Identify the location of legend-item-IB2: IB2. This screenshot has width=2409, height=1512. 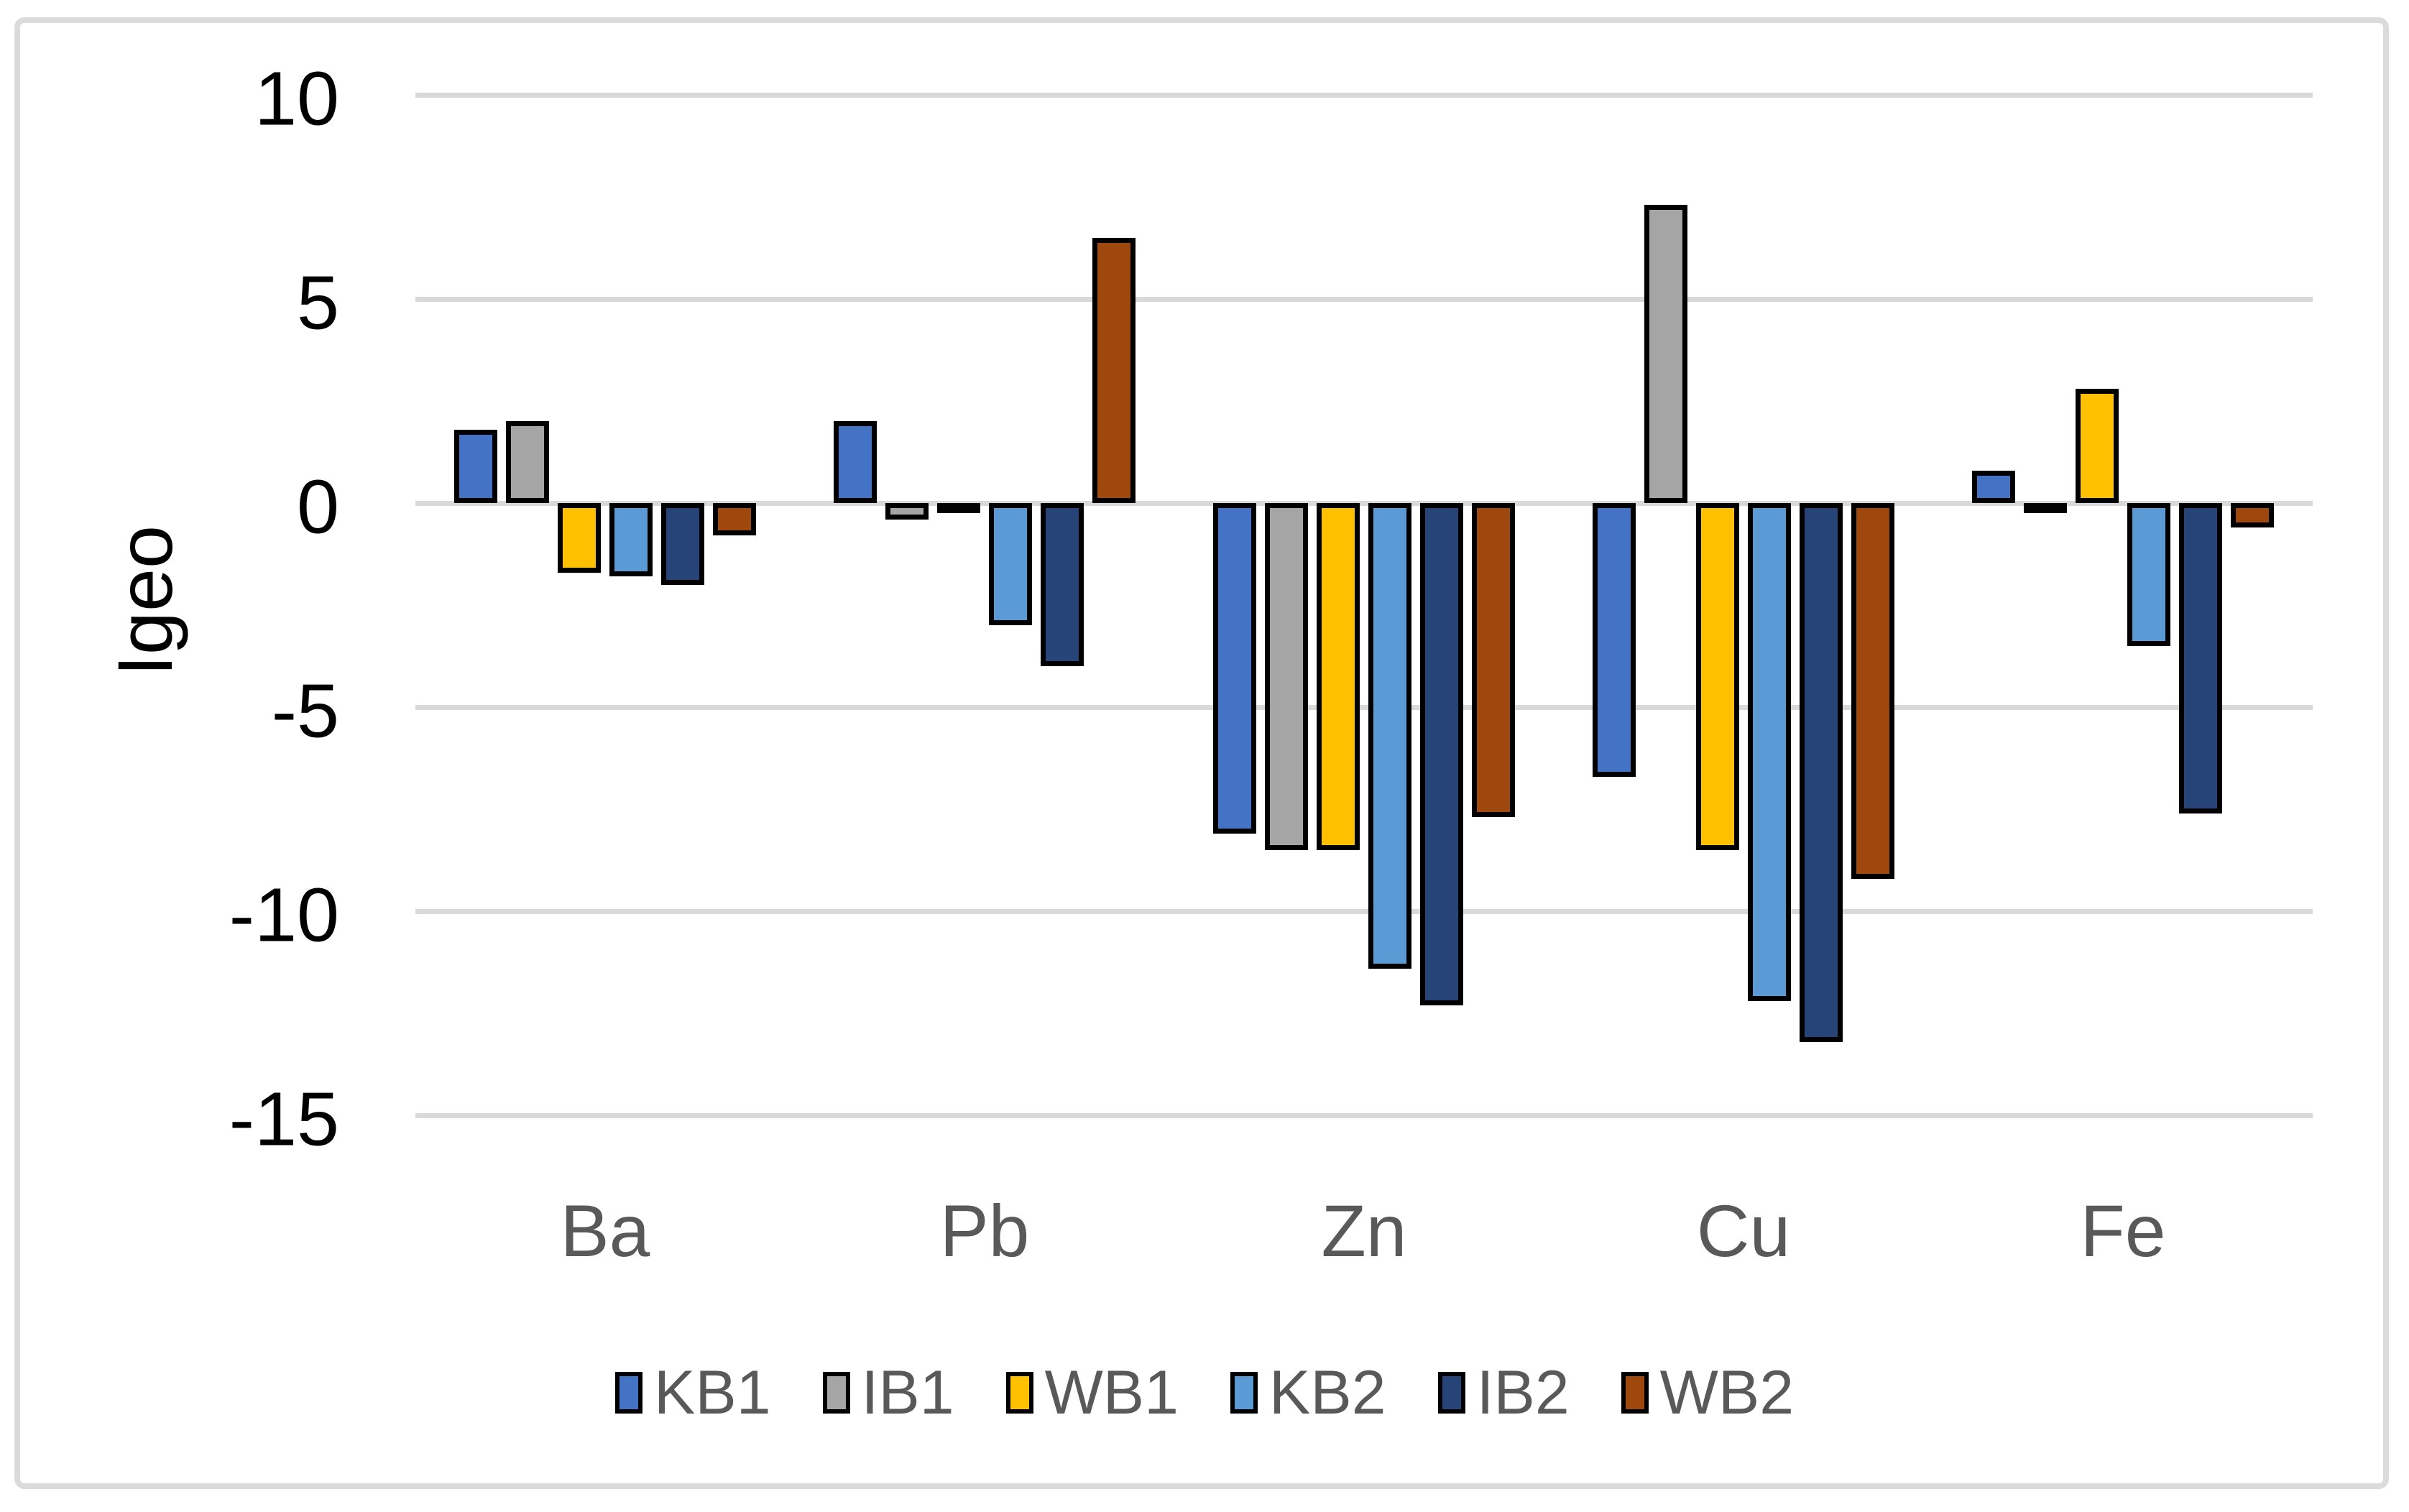
(1503, 1393).